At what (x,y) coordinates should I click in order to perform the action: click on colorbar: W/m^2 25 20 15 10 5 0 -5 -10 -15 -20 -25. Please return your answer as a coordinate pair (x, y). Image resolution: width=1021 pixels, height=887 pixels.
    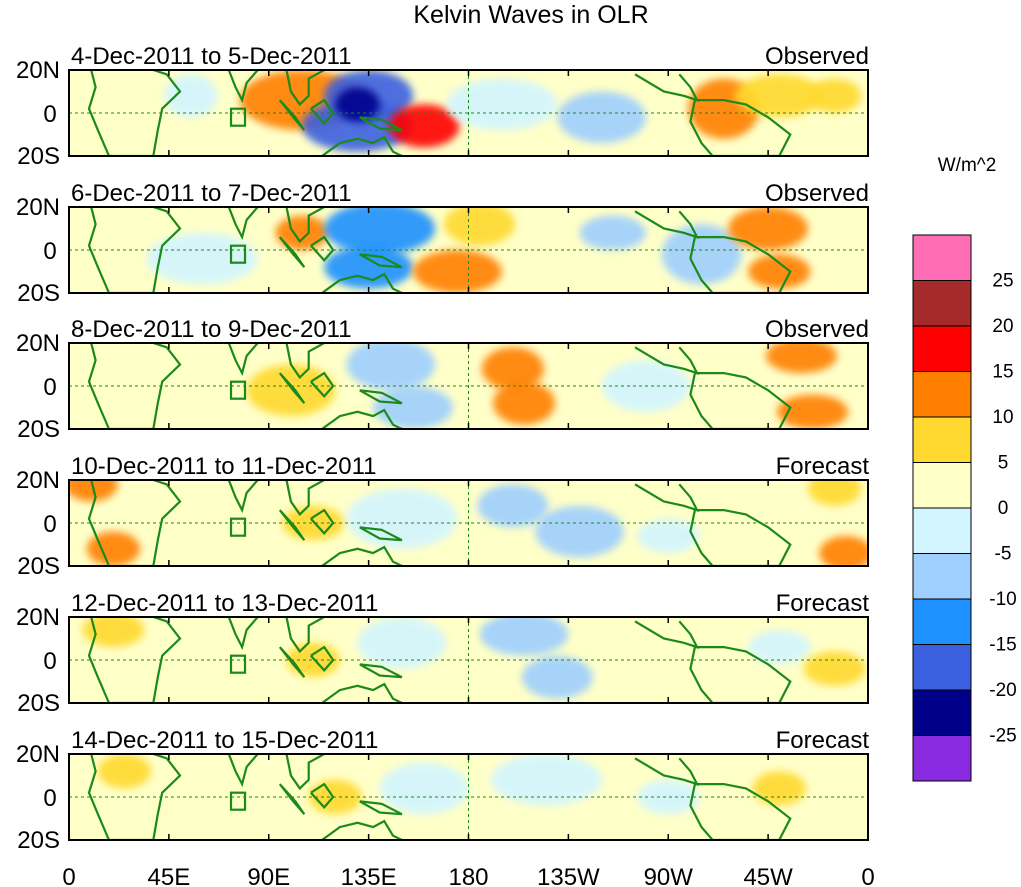
    Looking at the image, I should click on (964, 468).